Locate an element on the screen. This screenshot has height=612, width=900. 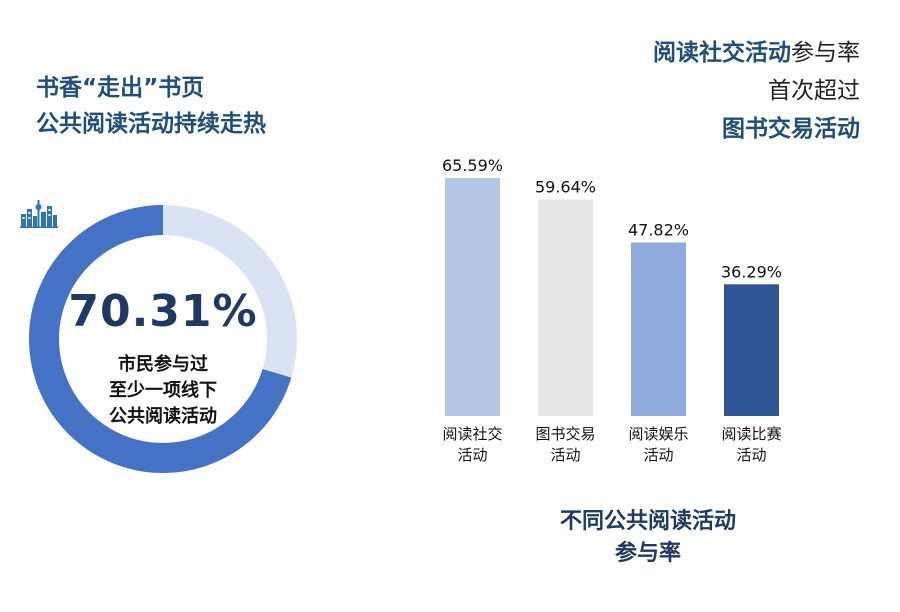
category-label-3-line-1: 阅读娱乐 is located at coordinates (658, 434).